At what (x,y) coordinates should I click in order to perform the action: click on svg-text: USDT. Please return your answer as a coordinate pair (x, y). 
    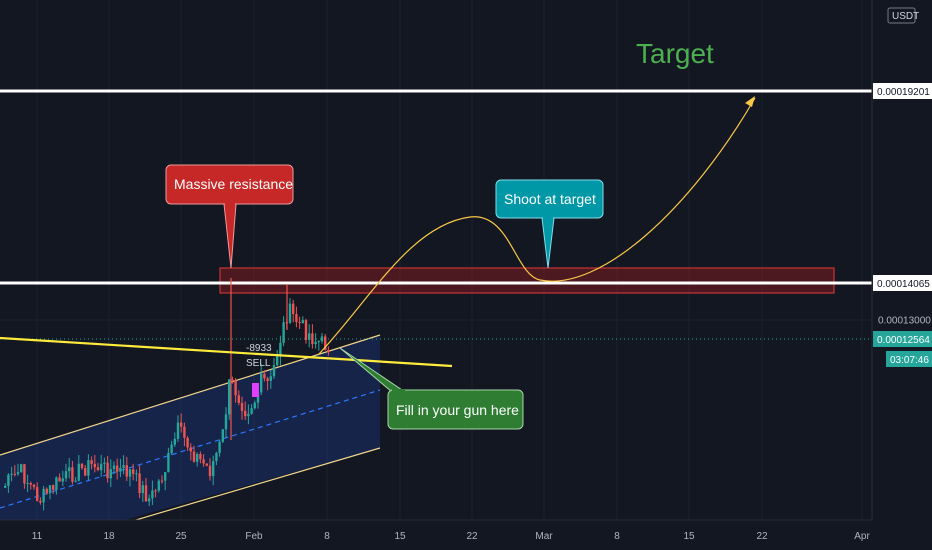
    Looking at the image, I should click on (905, 16).